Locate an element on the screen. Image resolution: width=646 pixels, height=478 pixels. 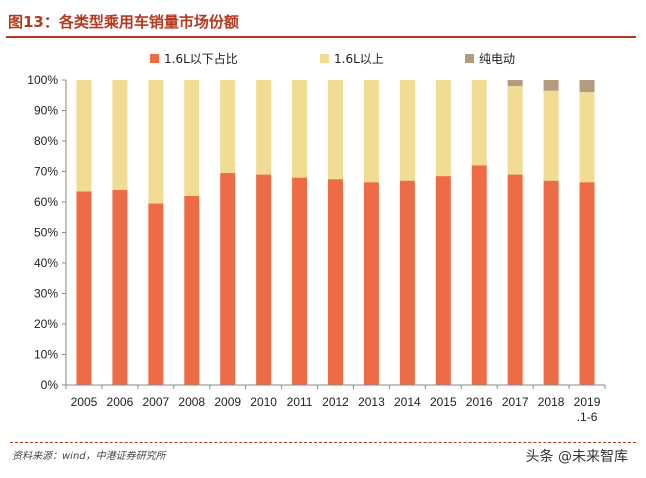
y-tick-label: 100% is located at coordinates (42, 80).